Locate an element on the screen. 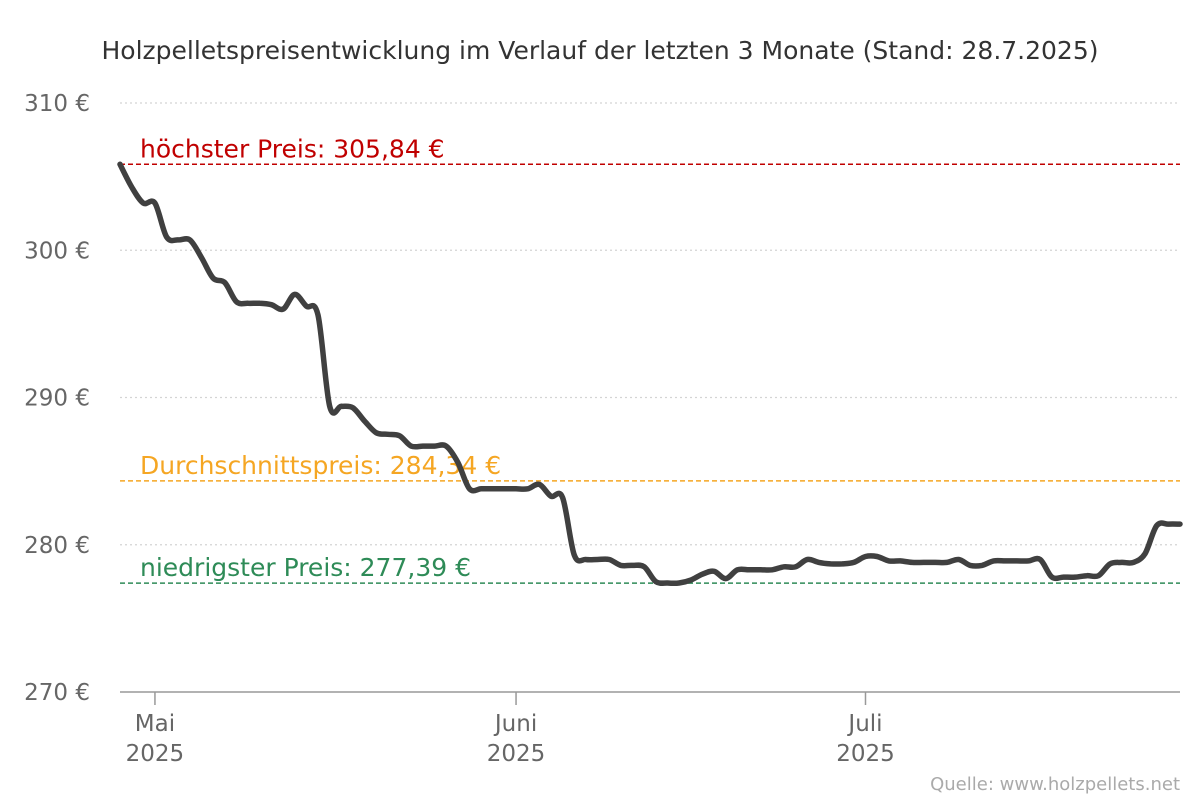  ref-label-avg: Durchschnittspreis: 284,34 € is located at coordinates (320, 465).